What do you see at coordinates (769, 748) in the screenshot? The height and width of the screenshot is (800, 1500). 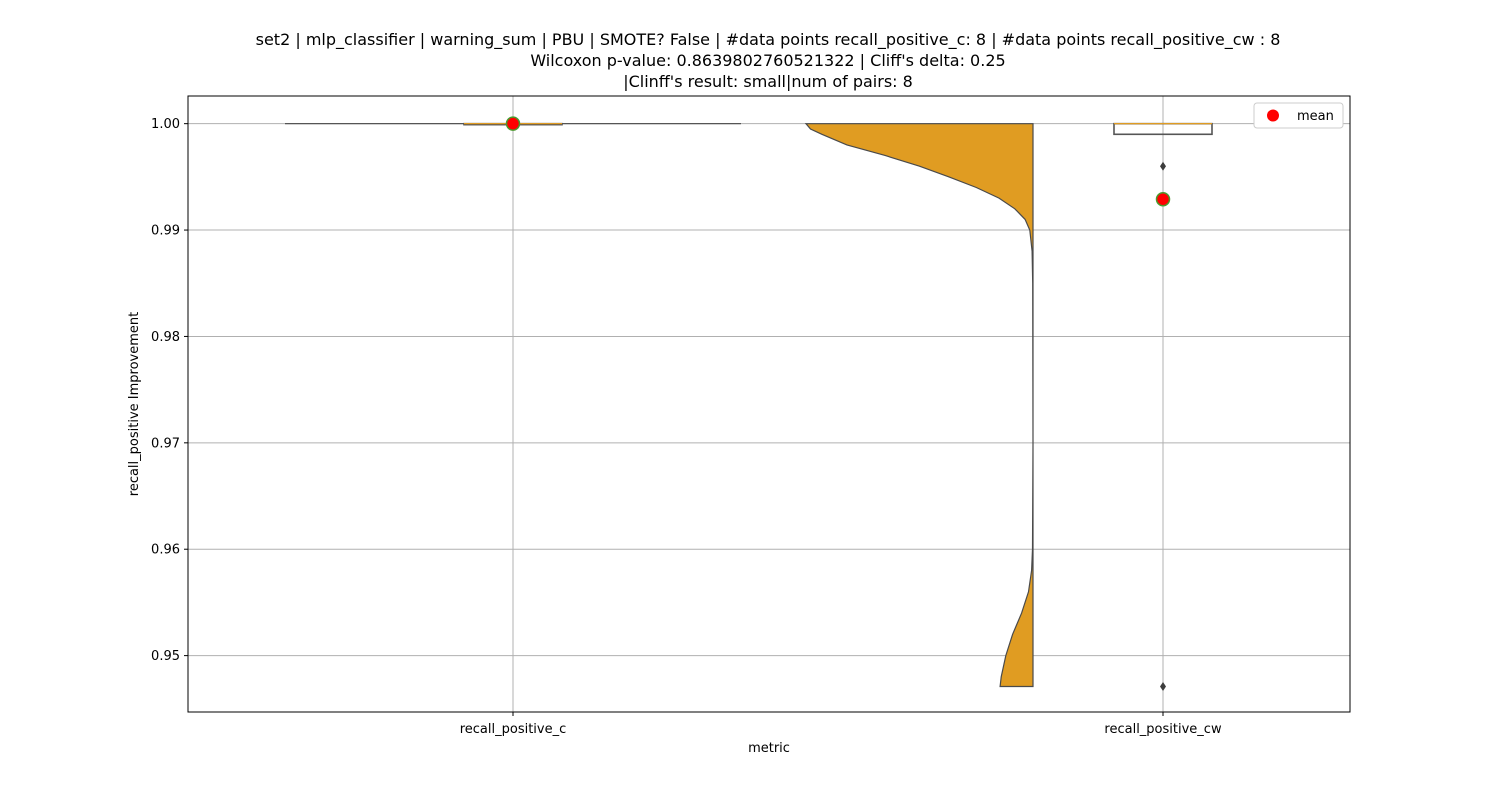 I see `x-axis-label: metric` at bounding box center [769, 748].